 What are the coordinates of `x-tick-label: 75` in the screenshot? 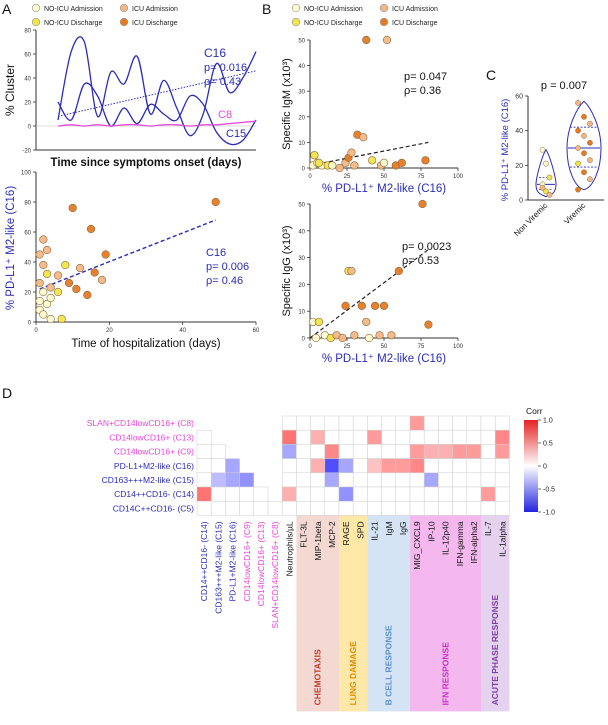 It's located at (421, 347).